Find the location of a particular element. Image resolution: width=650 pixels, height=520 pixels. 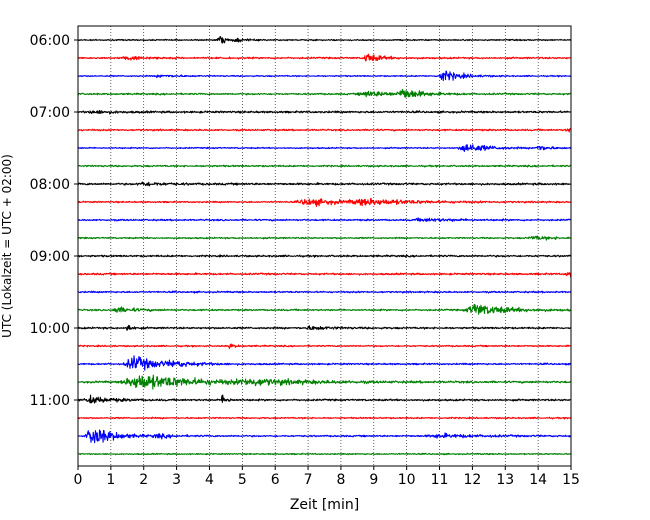

x-tick-label: 8 is located at coordinates (340, 480).